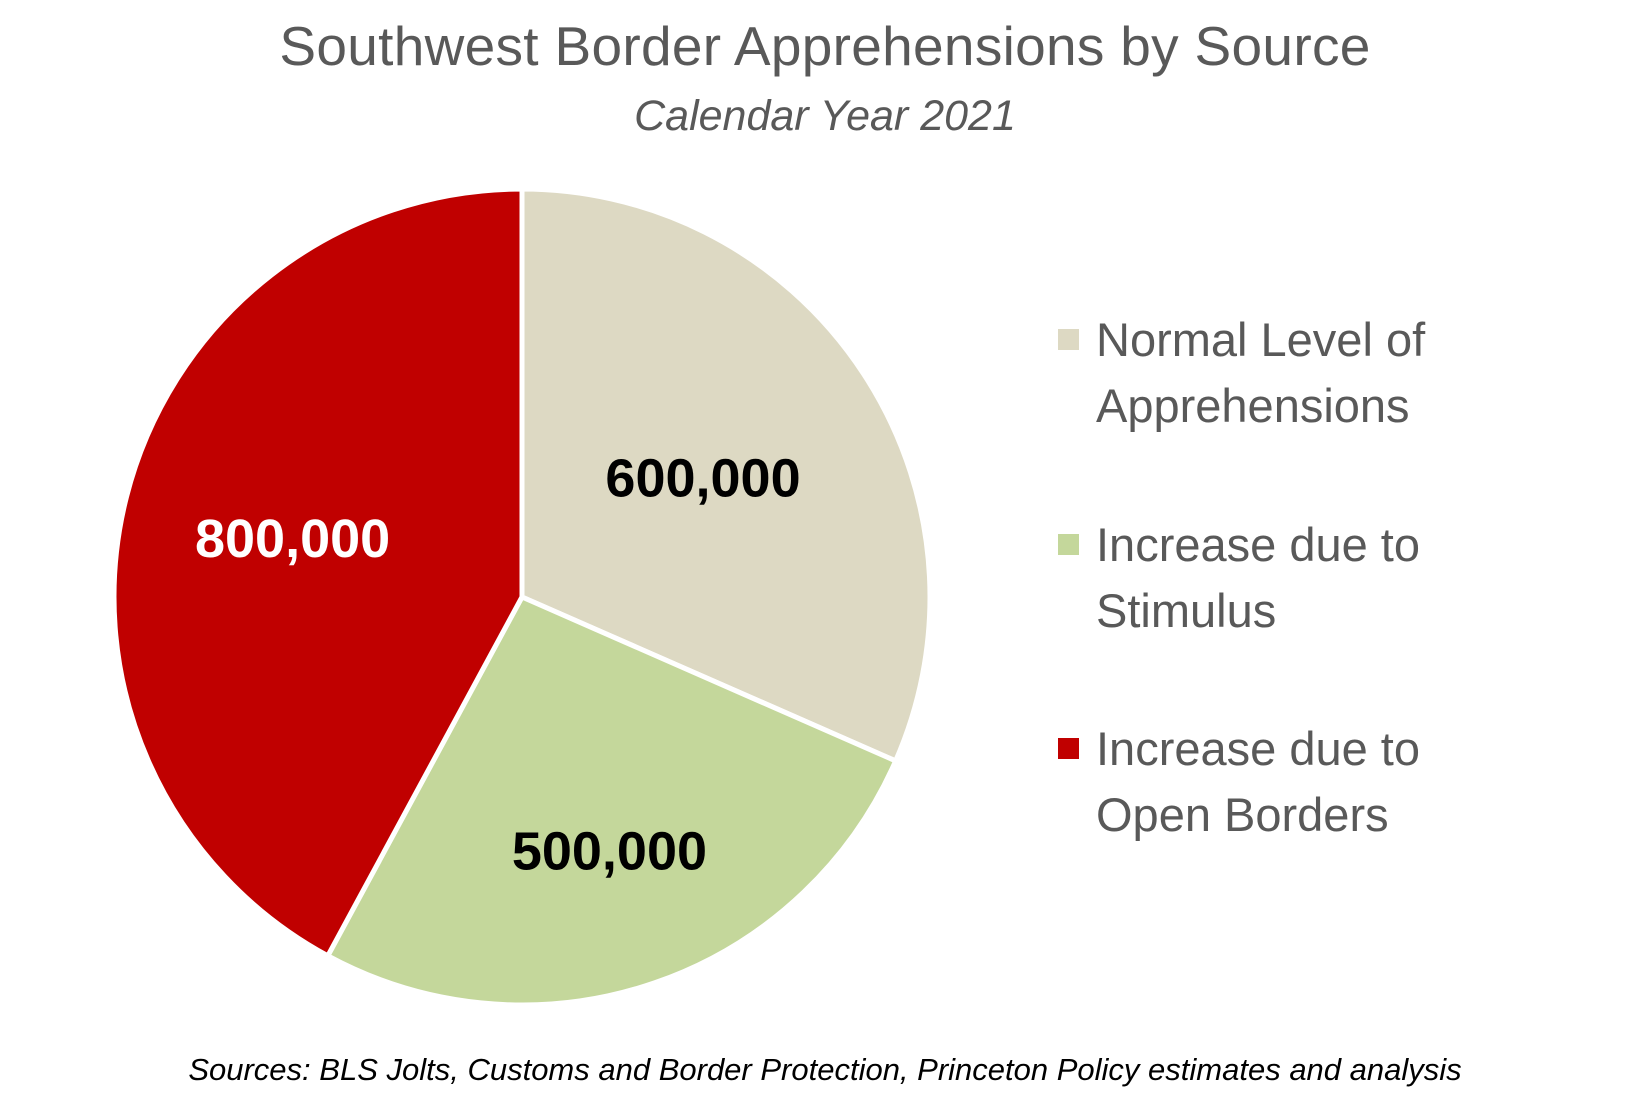 The height and width of the screenshot is (1109, 1650). I want to click on data-label-normal-level: 600,000, so click(702, 479).